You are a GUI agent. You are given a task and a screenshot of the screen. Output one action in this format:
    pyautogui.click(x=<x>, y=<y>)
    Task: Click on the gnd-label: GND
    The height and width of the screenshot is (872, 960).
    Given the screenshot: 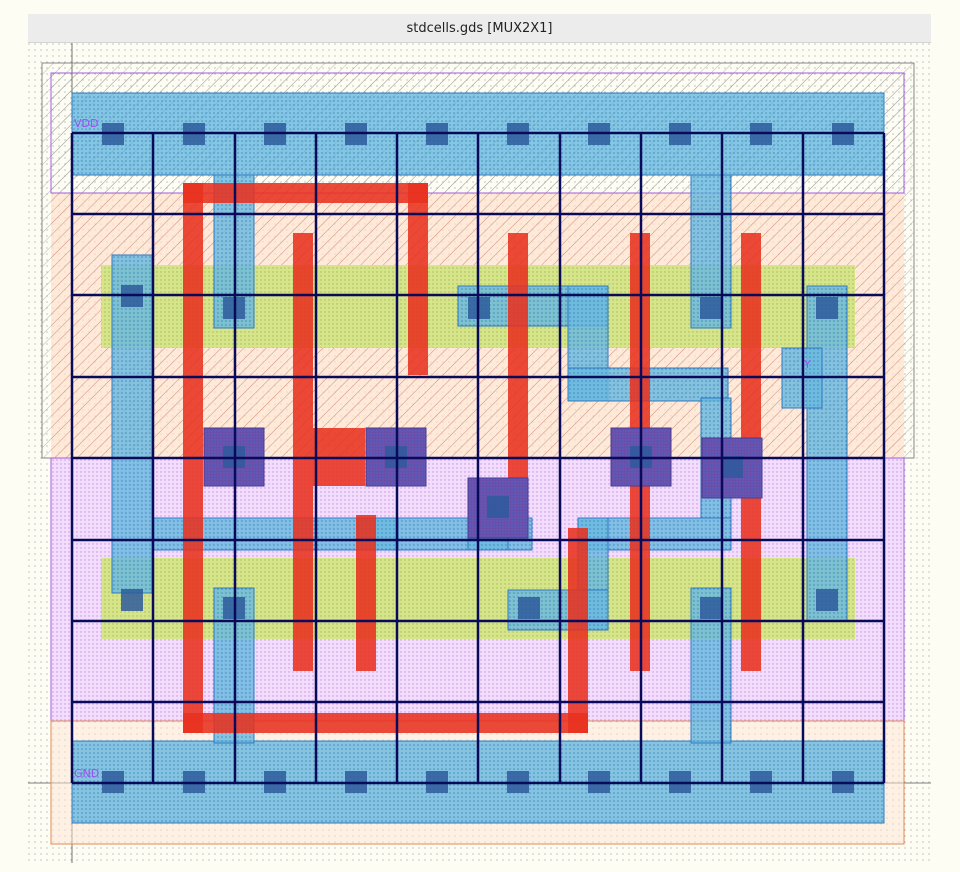 What is the action you would take?
    pyautogui.click(x=86, y=773)
    